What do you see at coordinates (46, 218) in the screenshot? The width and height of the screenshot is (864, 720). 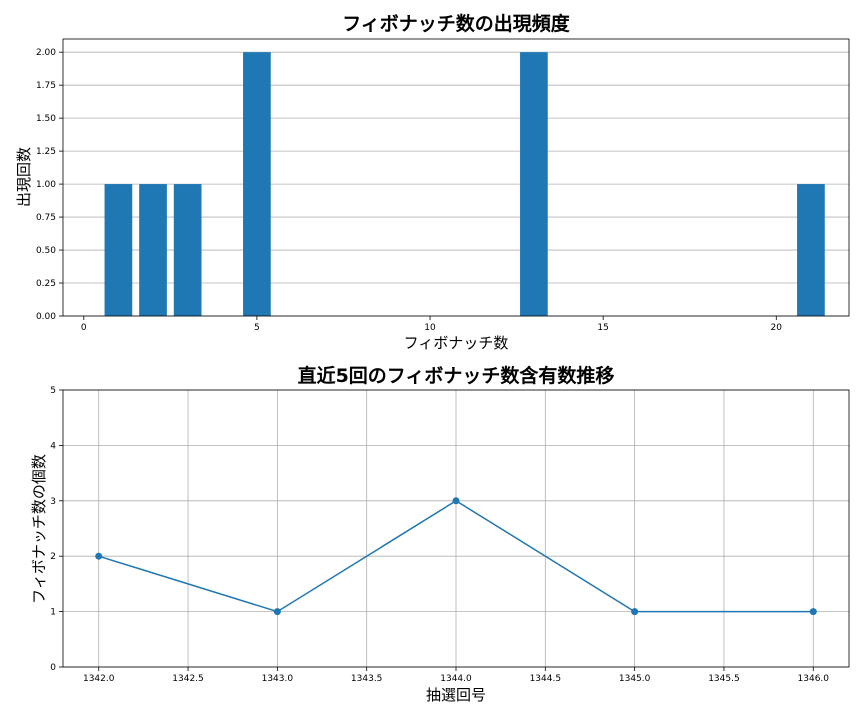 I see `bar-y-tick-label: 0.75` at bounding box center [46, 218].